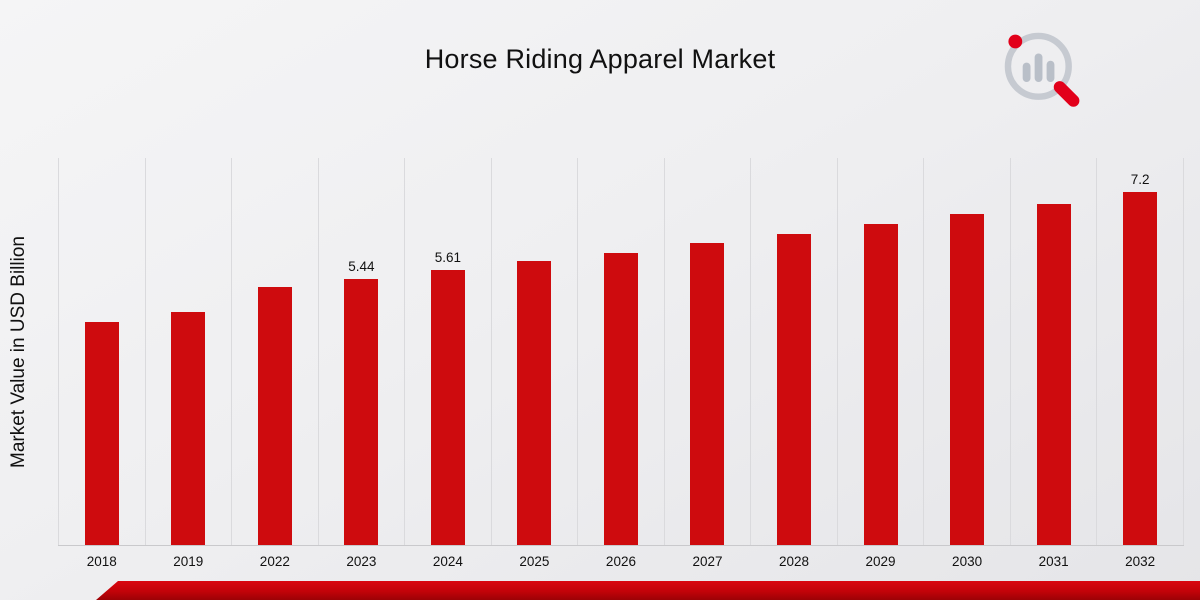 Image resolution: width=1200 pixels, height=600 pixels. I want to click on magnifier-bar-chart-icon, so click(1042, 69).